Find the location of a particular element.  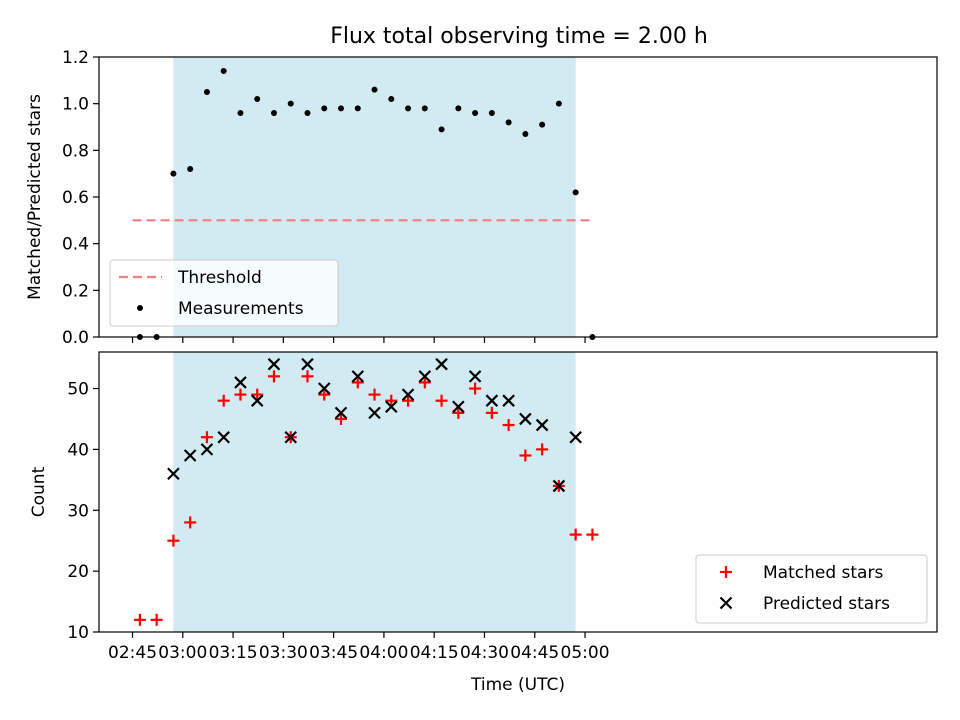

x-tick-label: 03:15 is located at coordinates (233, 653).